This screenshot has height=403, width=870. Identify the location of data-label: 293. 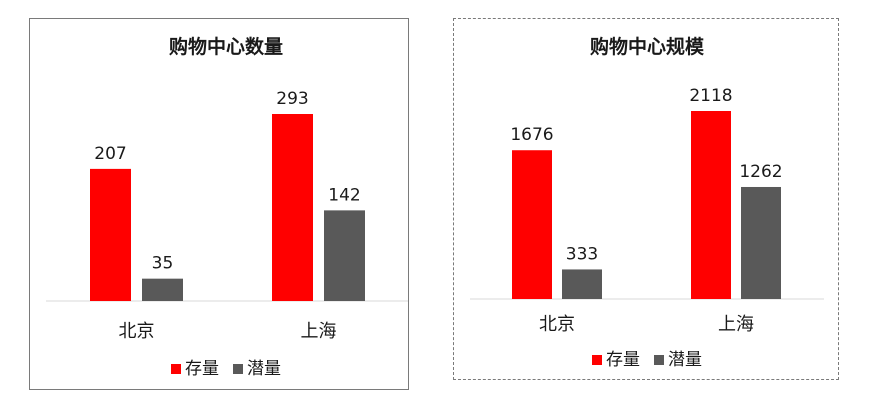
(292, 99).